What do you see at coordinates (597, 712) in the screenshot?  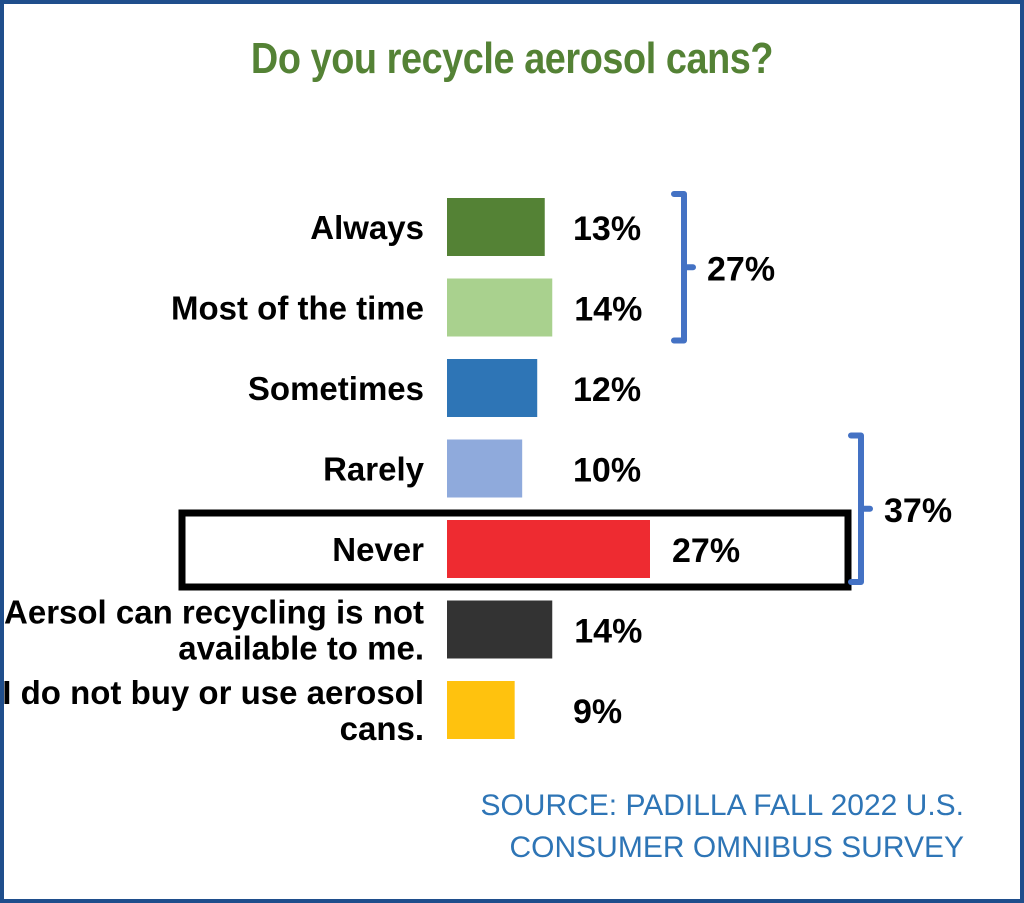 I see `value-label-7: 9%` at bounding box center [597, 712].